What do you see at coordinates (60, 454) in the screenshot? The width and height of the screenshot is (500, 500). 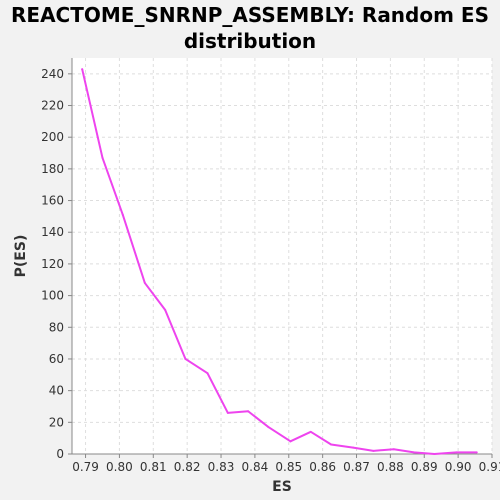 I see `y-tick-label: 0` at bounding box center [60, 454].